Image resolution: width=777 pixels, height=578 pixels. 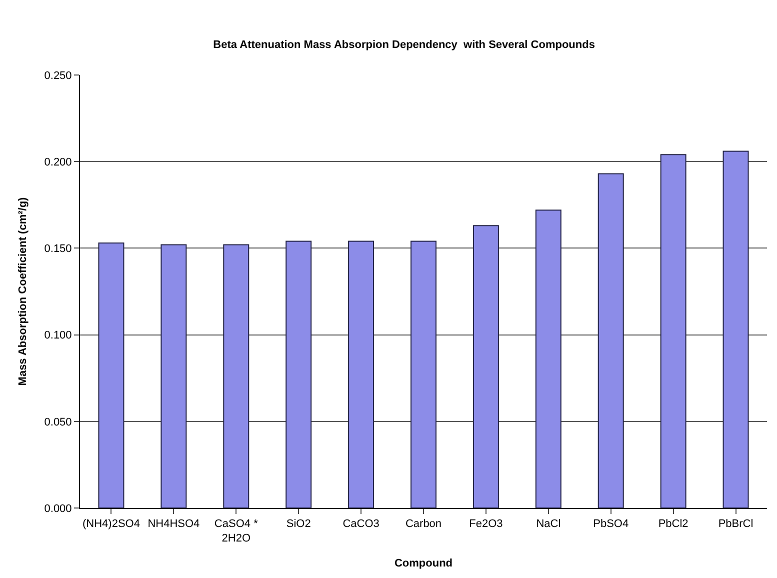 What do you see at coordinates (58, 249) in the screenshot?
I see `y-tick-label: 0.150` at bounding box center [58, 249].